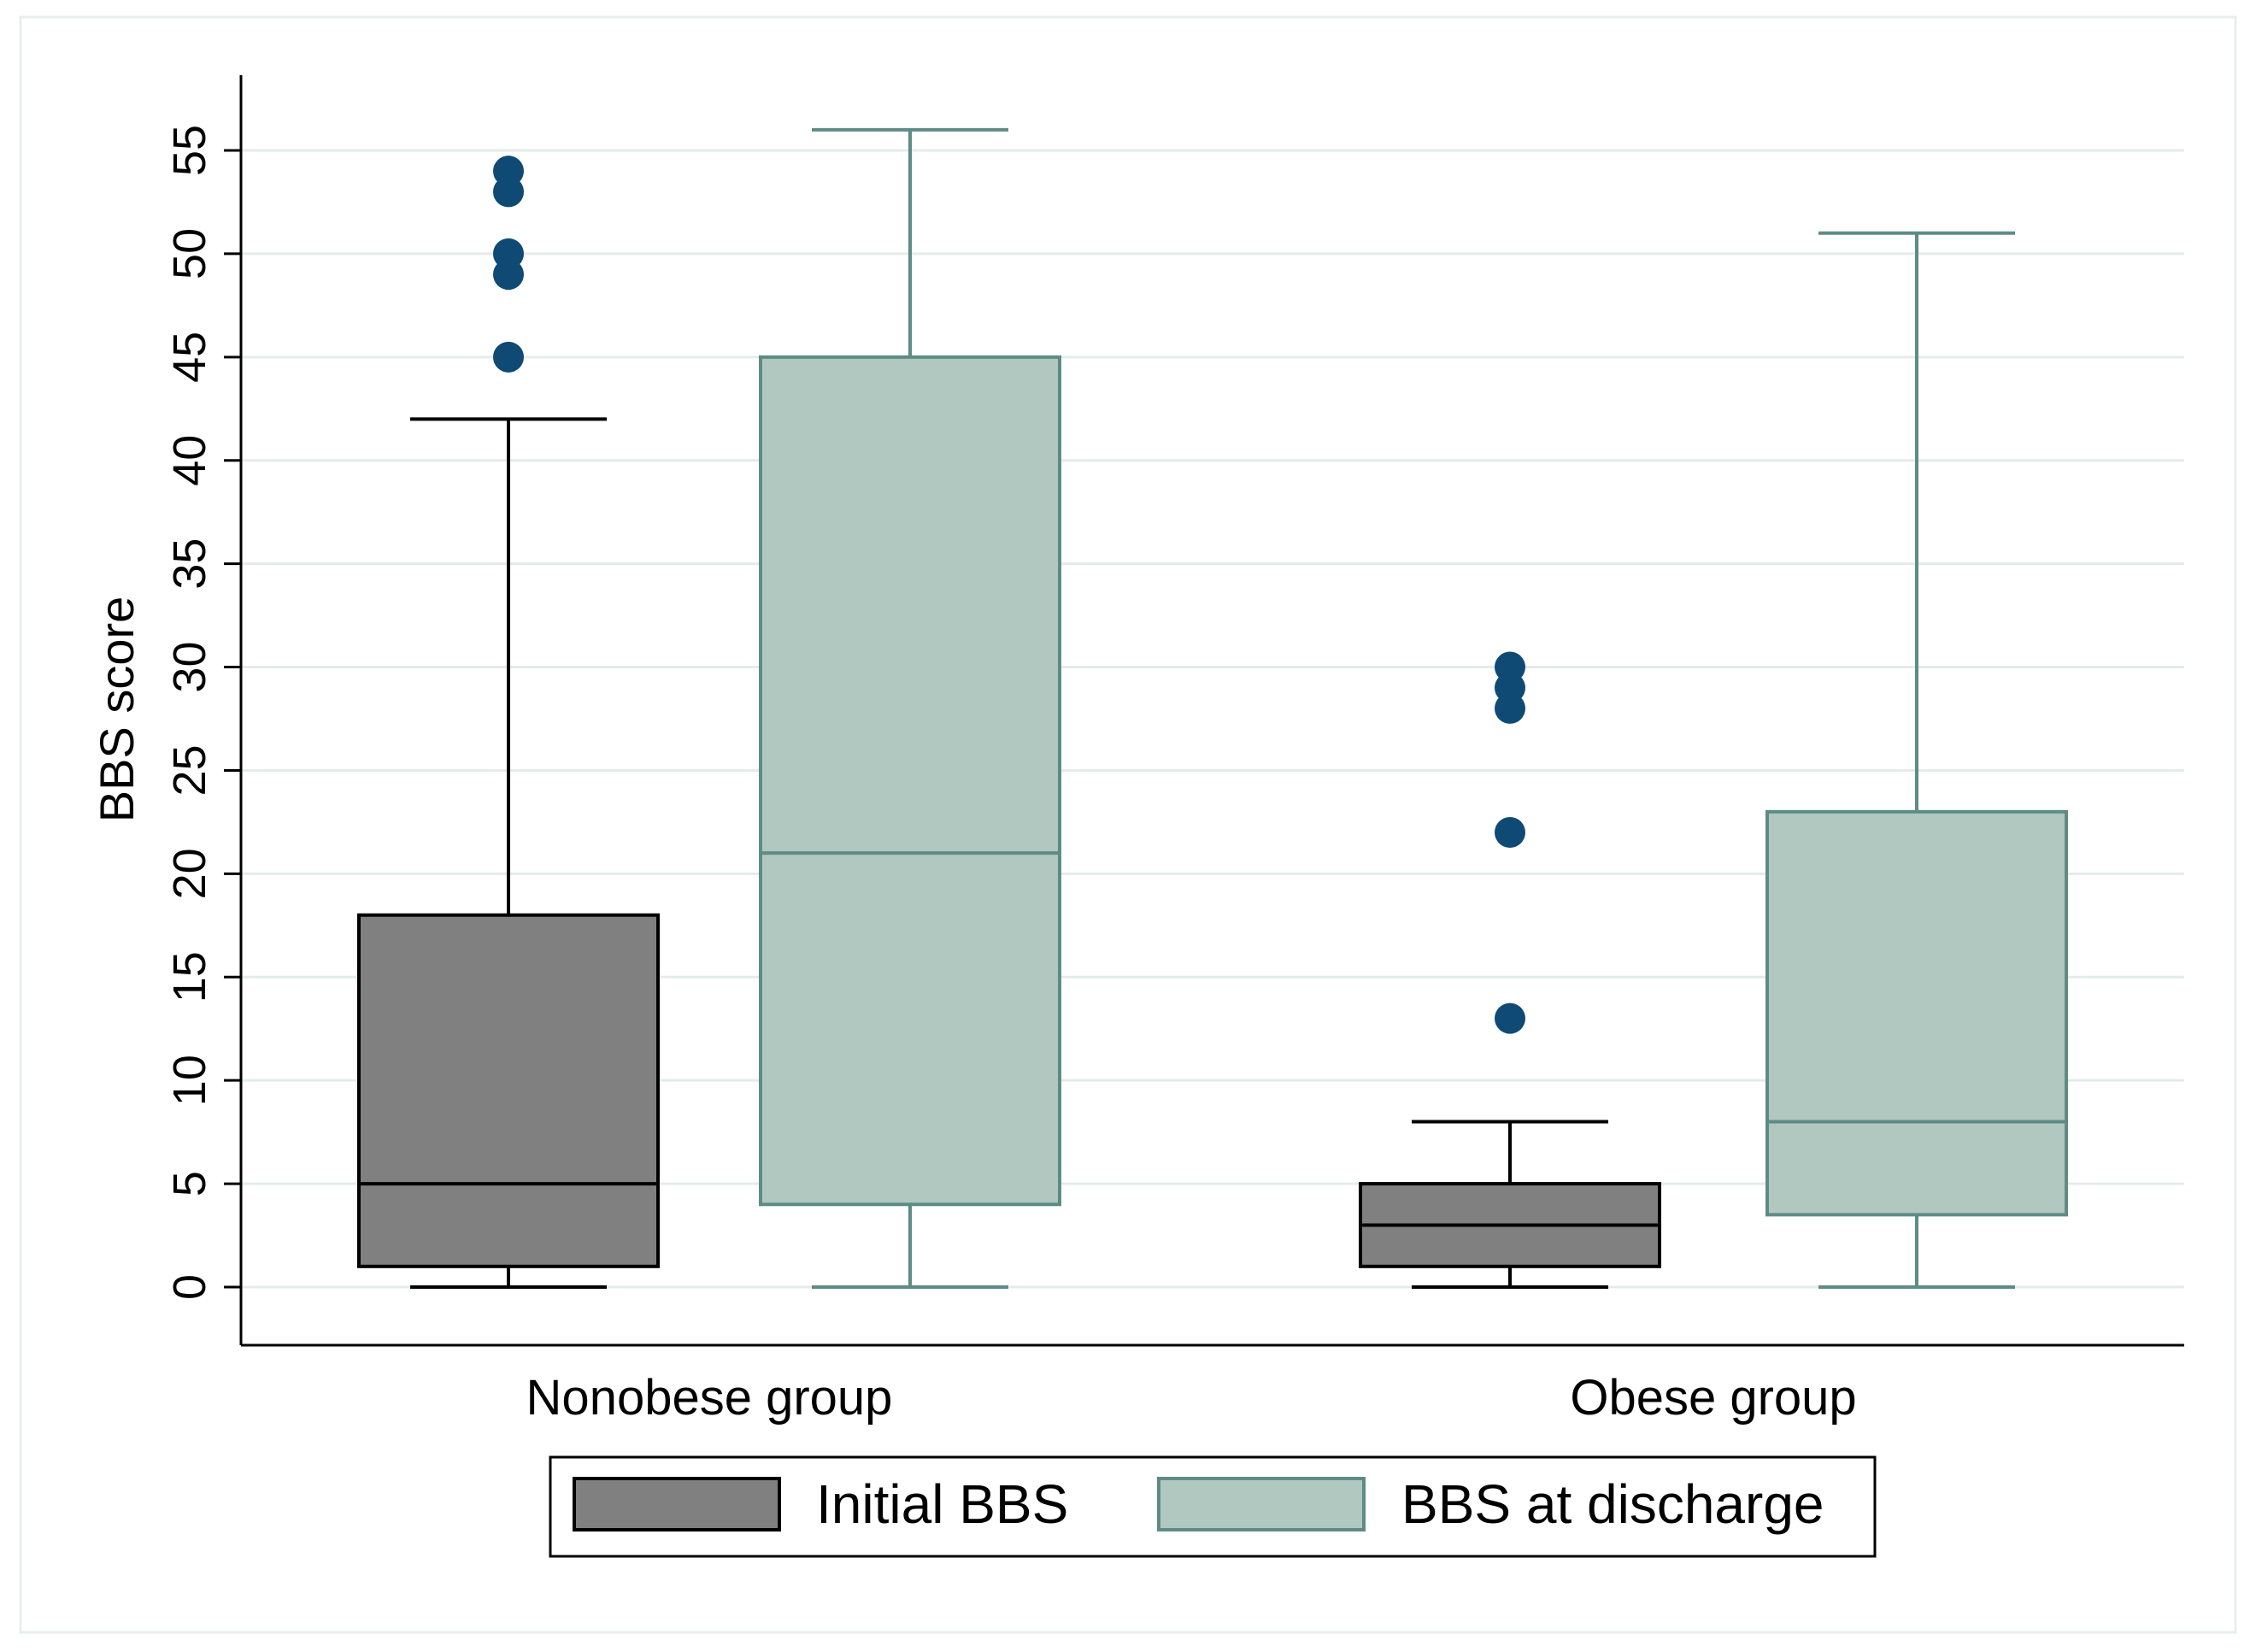 This screenshot has width=2256, height=1652. Describe the element at coordinates (189, 357) in the screenshot. I see `y-tick-label-45: 45` at that location.